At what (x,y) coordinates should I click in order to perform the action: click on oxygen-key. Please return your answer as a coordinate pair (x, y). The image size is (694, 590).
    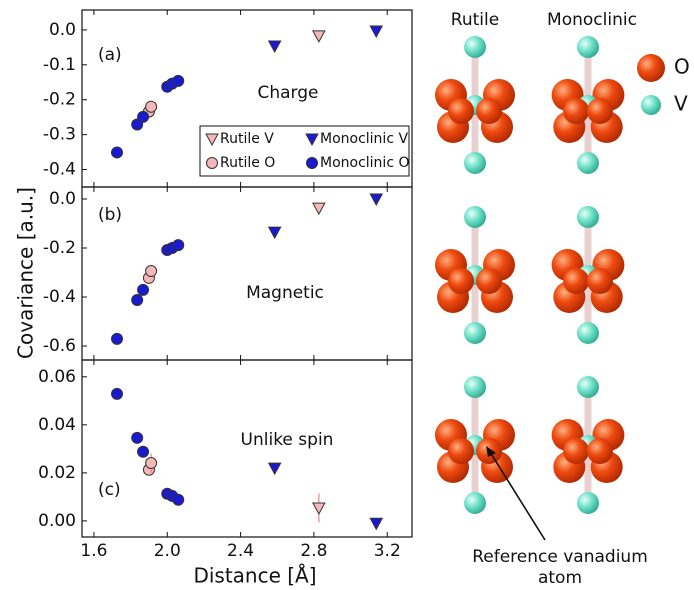
    Looking at the image, I should click on (651, 68).